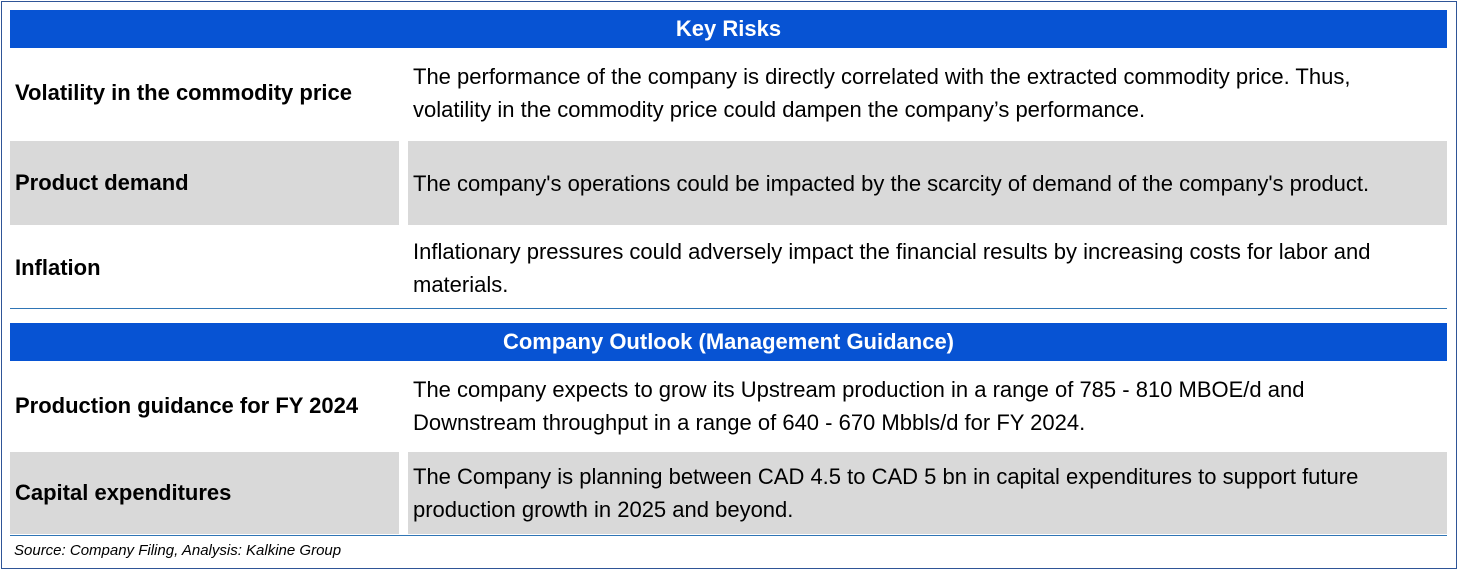  I want to click on key-risks-header: Key Risks, so click(728, 29).